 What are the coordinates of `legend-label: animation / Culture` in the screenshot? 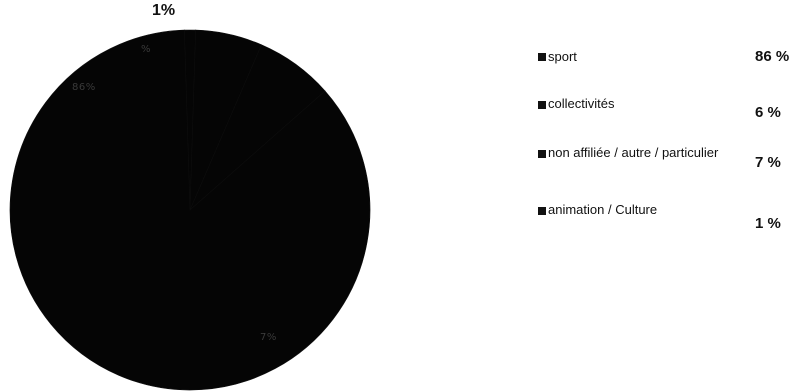 It's located at (603, 209).